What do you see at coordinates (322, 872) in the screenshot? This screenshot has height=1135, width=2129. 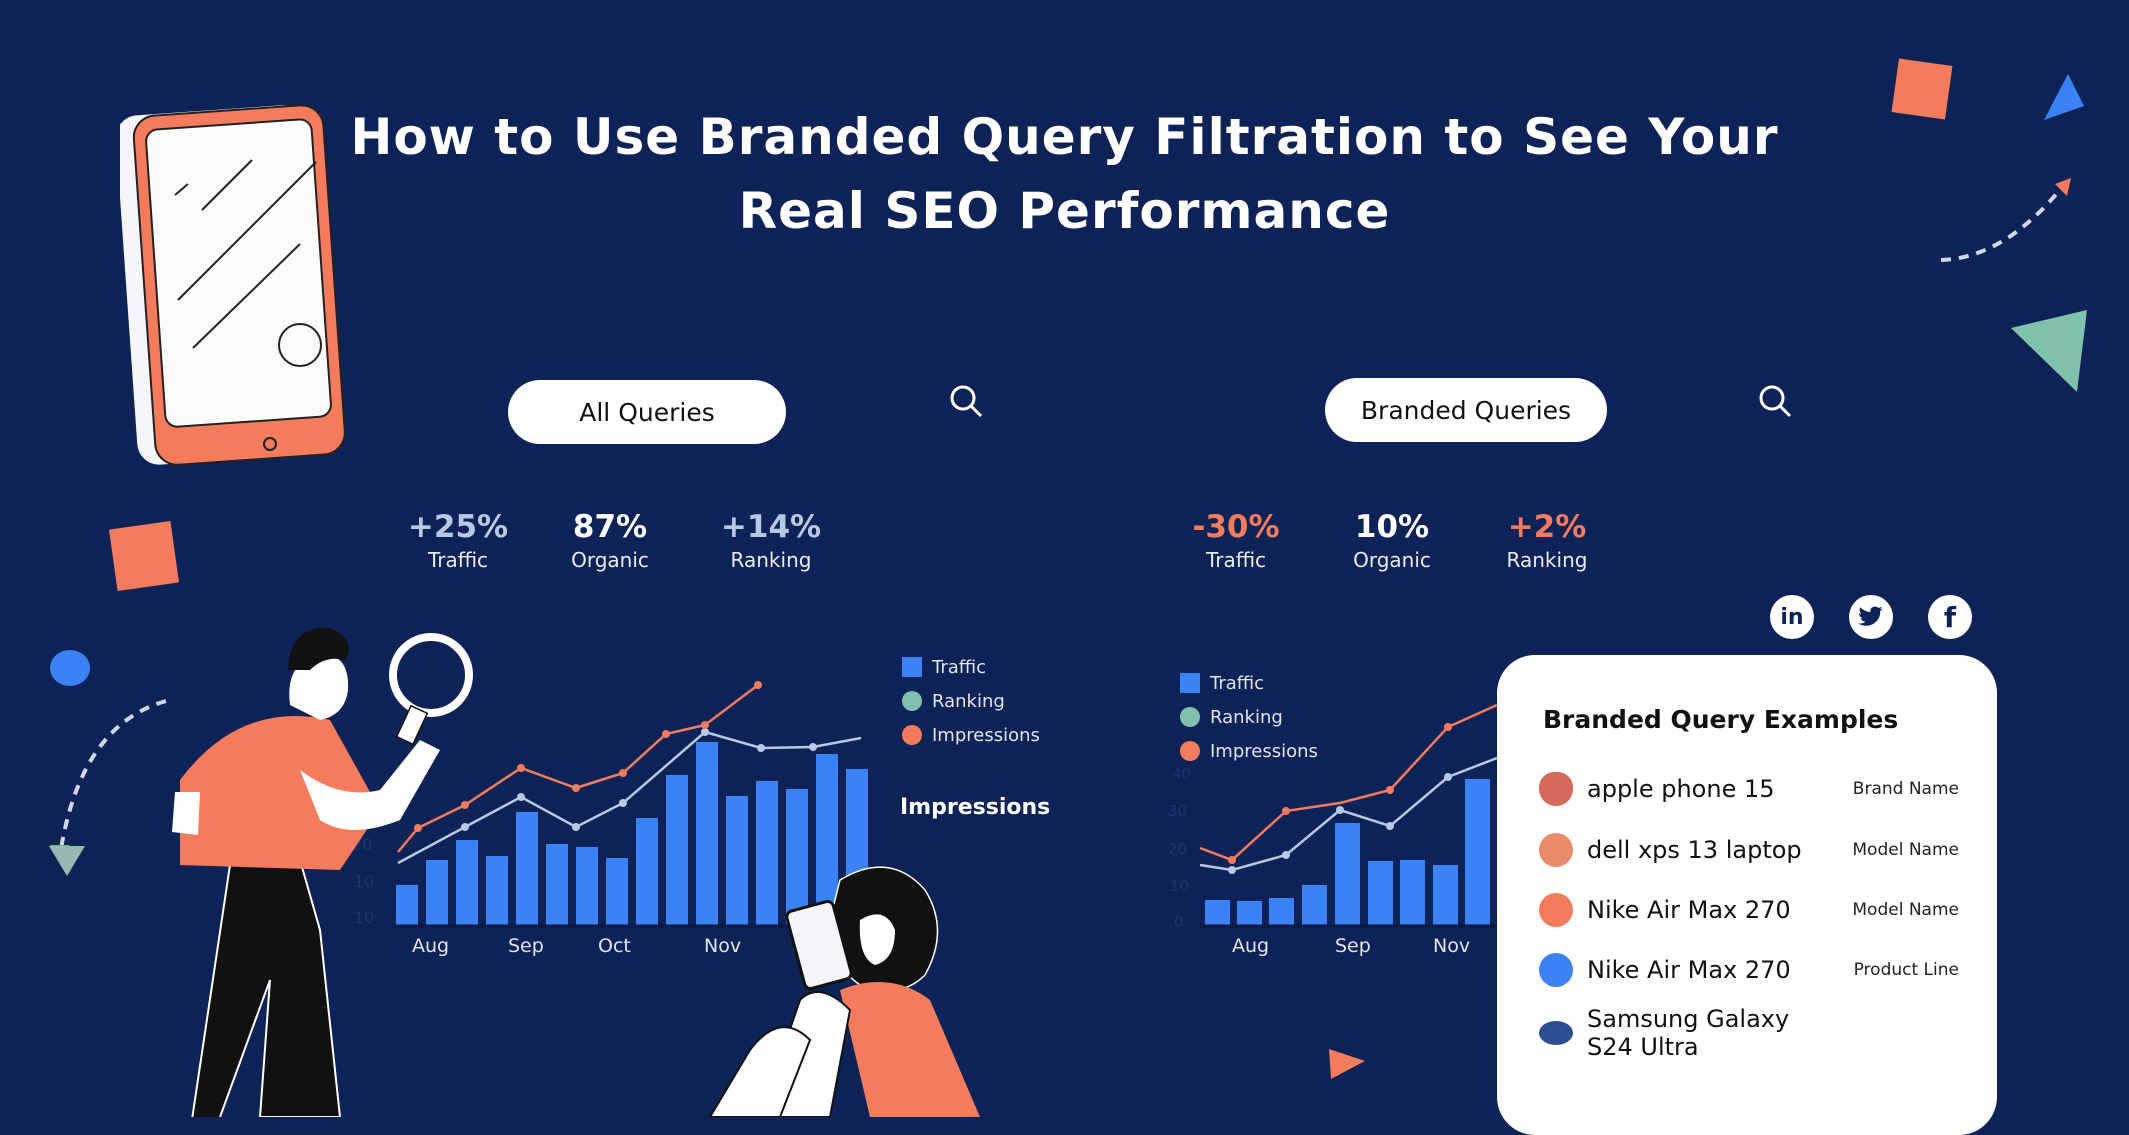 I see `man-with-magnifier-illustration` at bounding box center [322, 872].